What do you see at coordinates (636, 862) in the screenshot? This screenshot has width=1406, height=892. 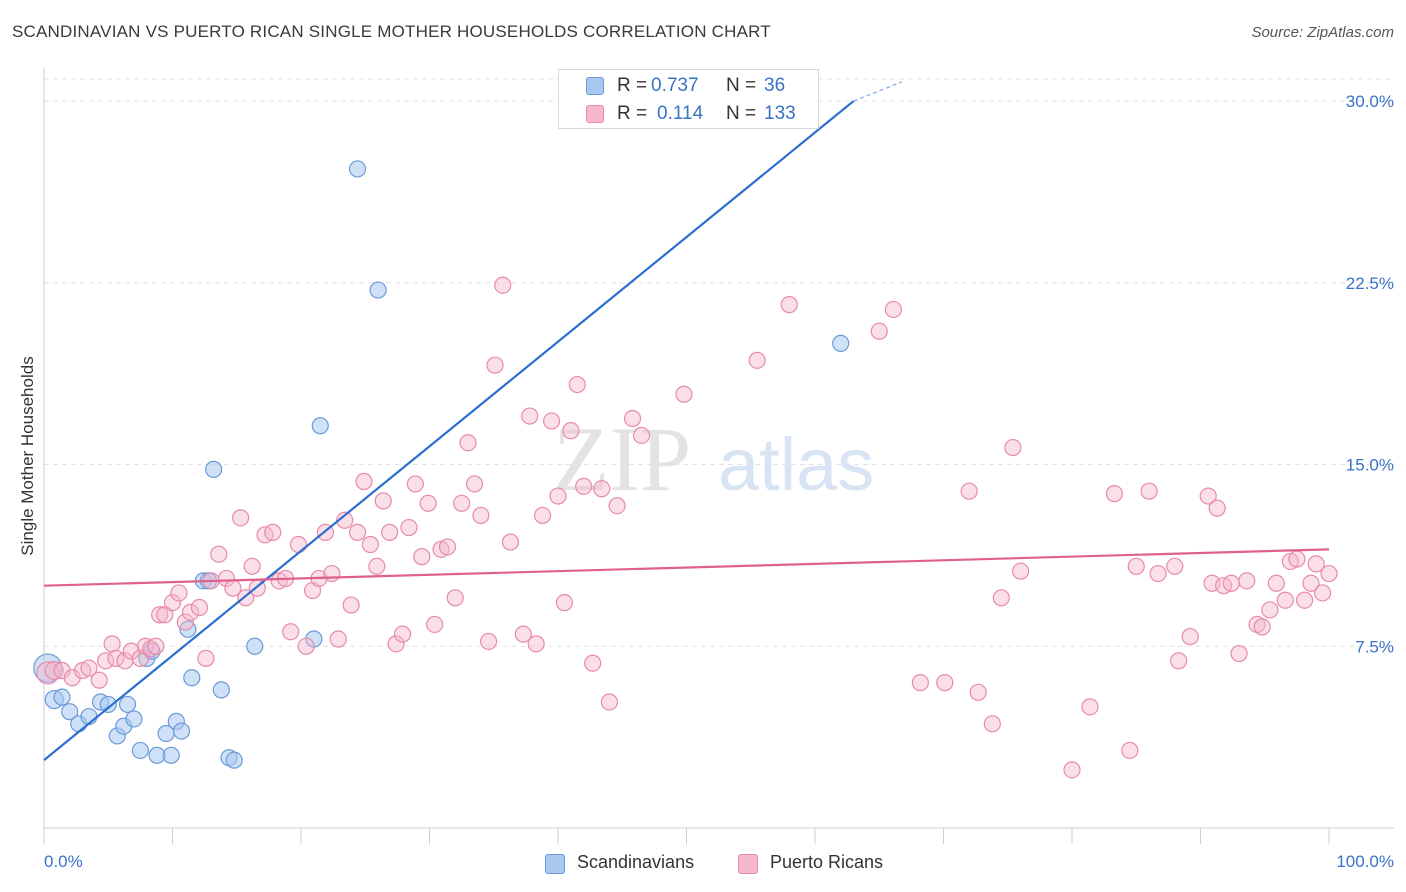 I see `legend-label: Scandinavians` at bounding box center [636, 862].